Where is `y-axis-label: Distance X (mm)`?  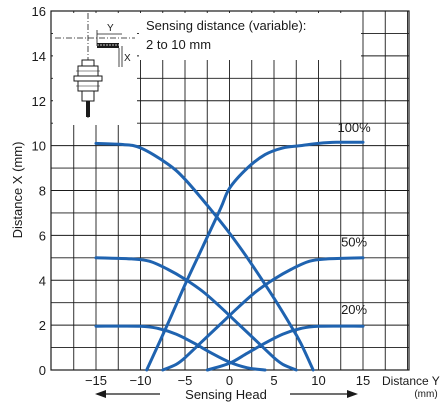
y-axis-label: Distance X (mm) is located at coordinates (17, 190).